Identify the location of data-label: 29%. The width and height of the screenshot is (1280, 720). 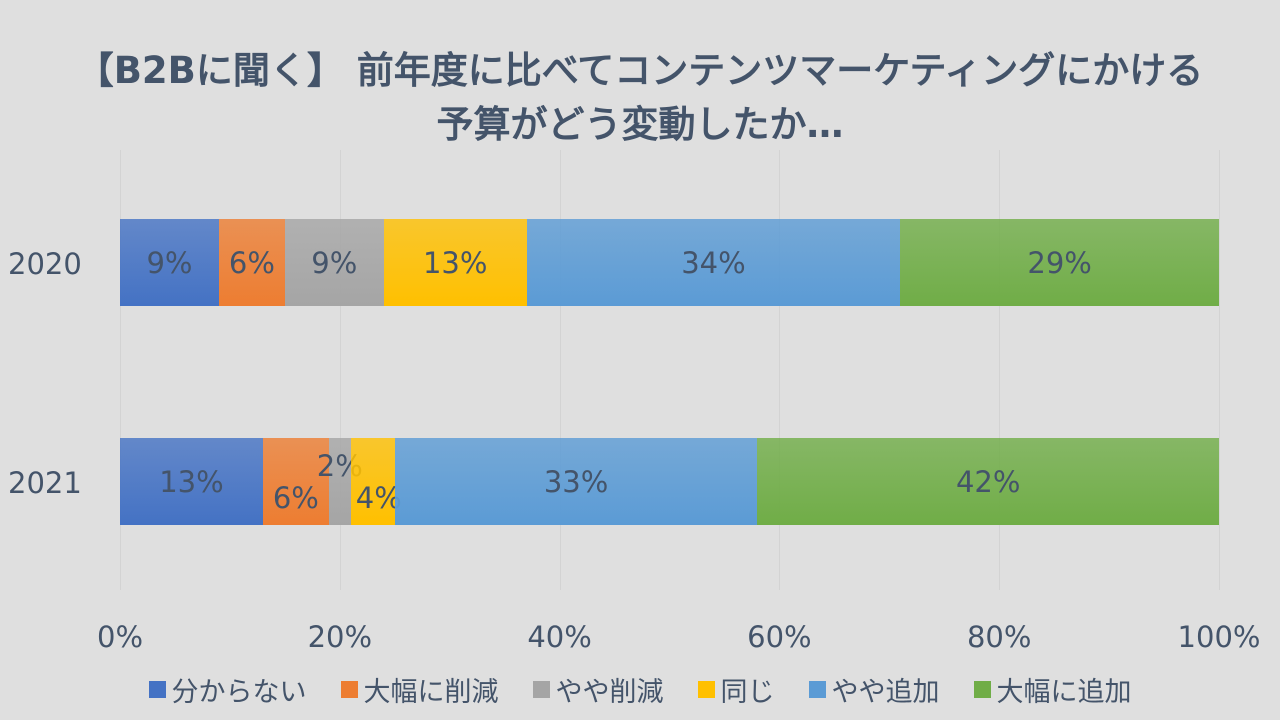
(1059, 262).